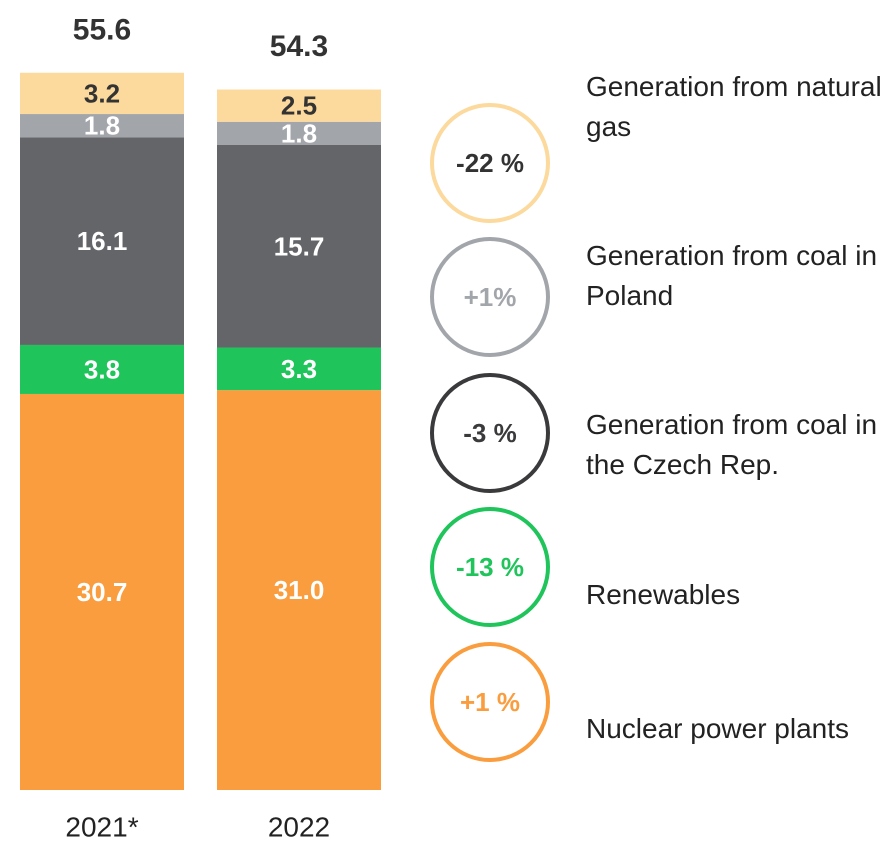 The image size is (891, 841). I want to click on value-label: 30.7, so click(102, 592).